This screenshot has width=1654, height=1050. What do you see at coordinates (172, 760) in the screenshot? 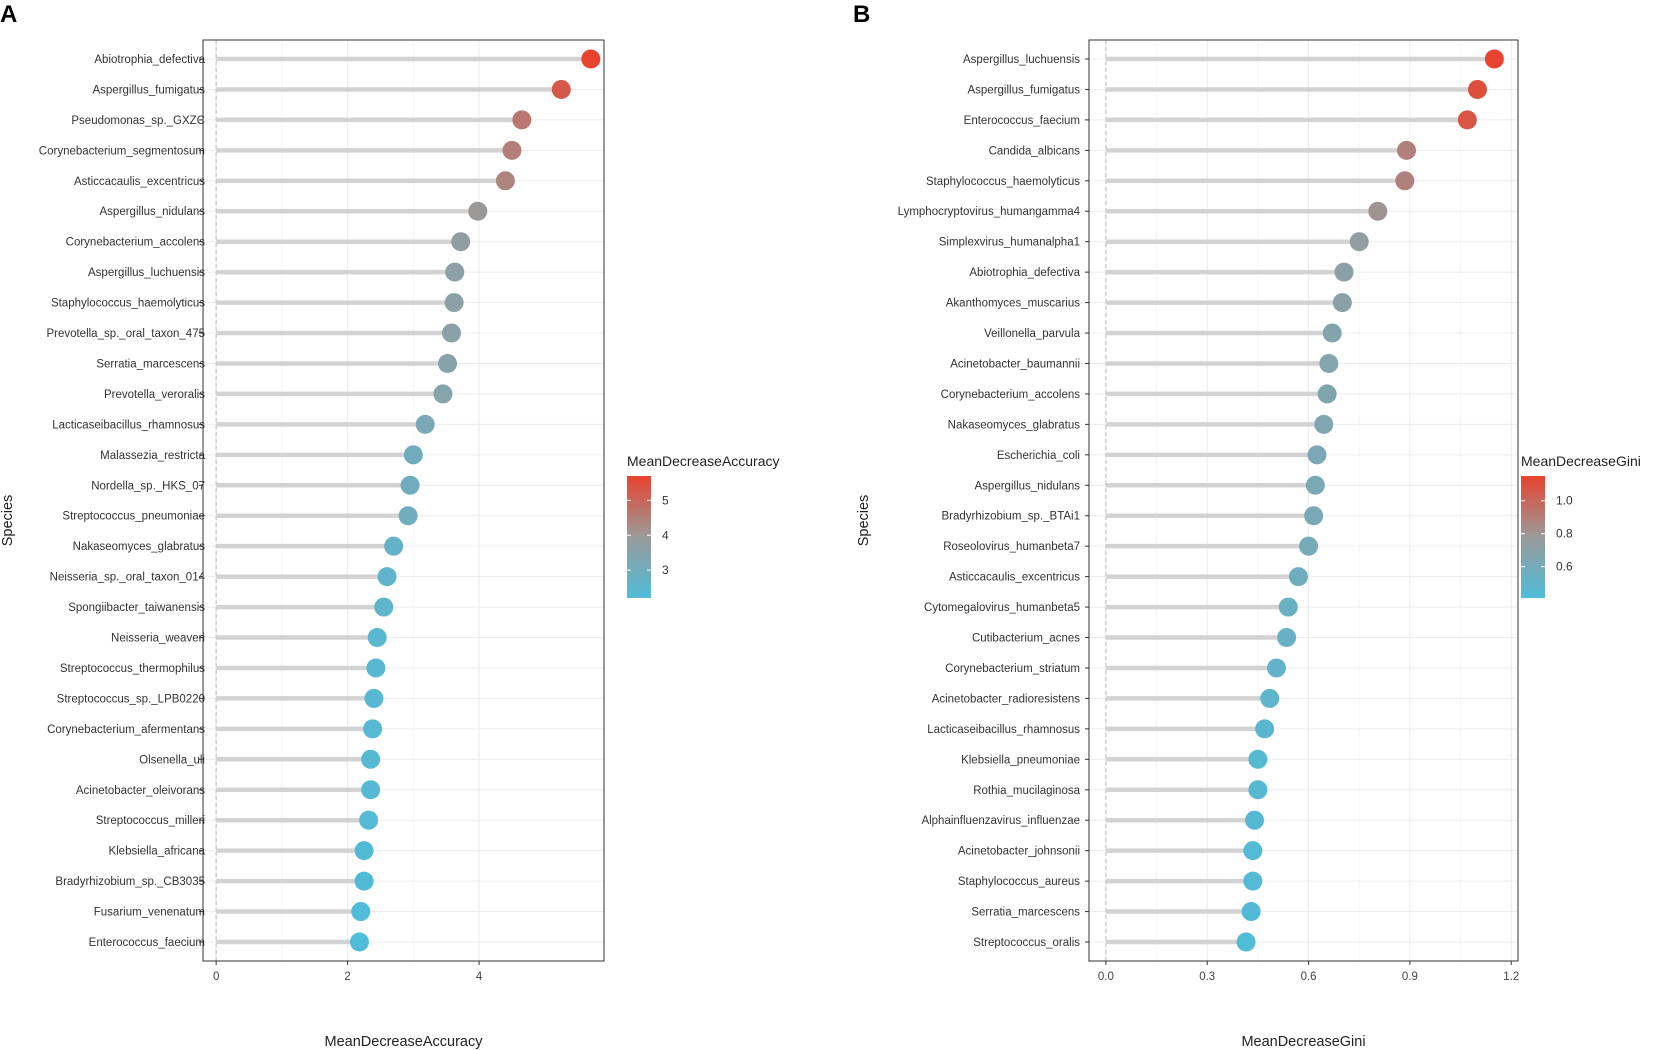
I see `panel-a-category-label: Olsenella_uli` at bounding box center [172, 760].